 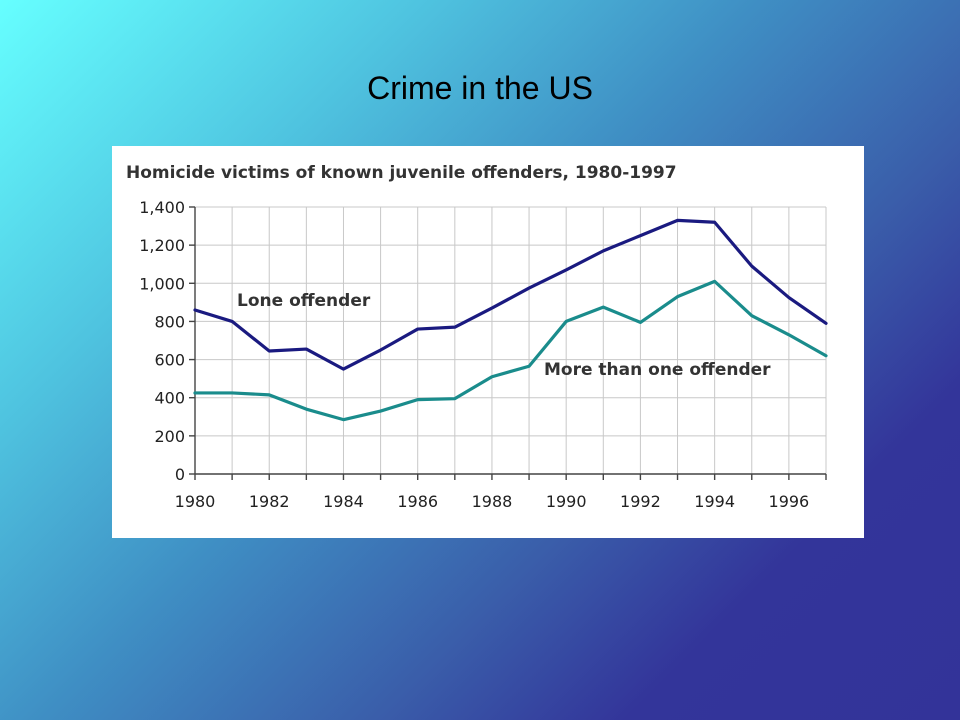 What do you see at coordinates (169, 398) in the screenshot?
I see `y-tick-label: 400` at bounding box center [169, 398].